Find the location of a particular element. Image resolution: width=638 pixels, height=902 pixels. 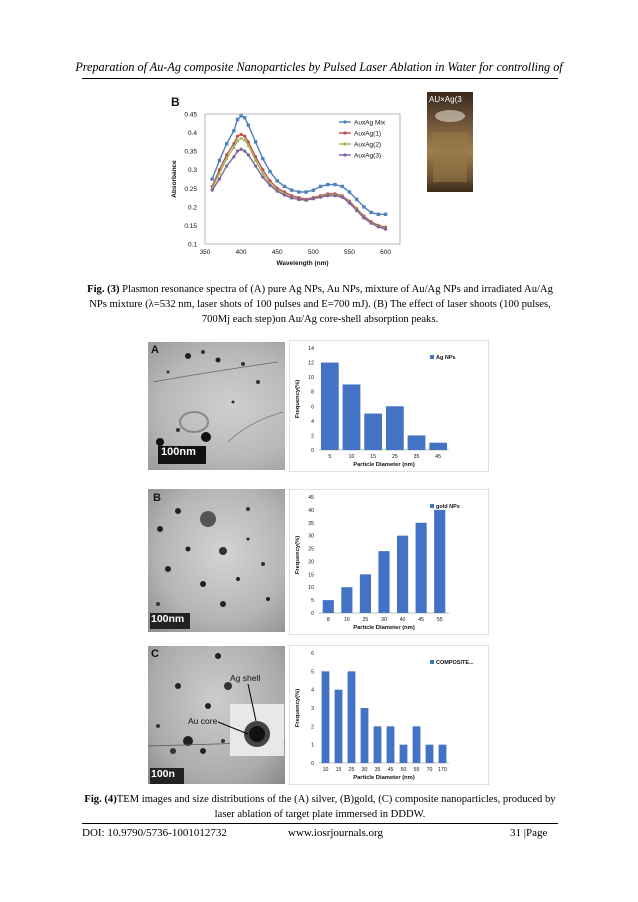

y-tick-label: 0 is located at coordinates (312, 451).